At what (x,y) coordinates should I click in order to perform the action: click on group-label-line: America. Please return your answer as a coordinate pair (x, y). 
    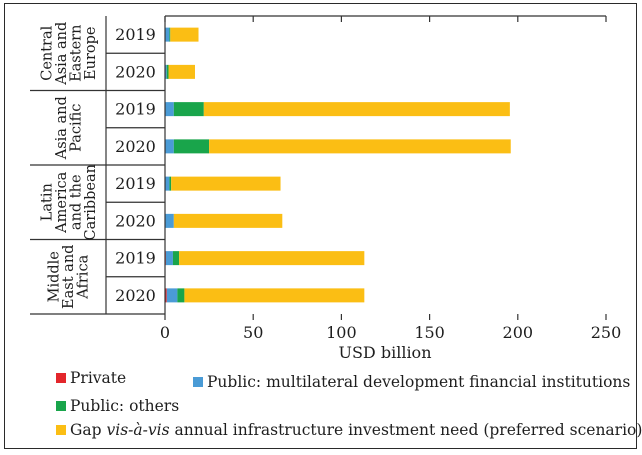
    Looking at the image, I should click on (62, 202).